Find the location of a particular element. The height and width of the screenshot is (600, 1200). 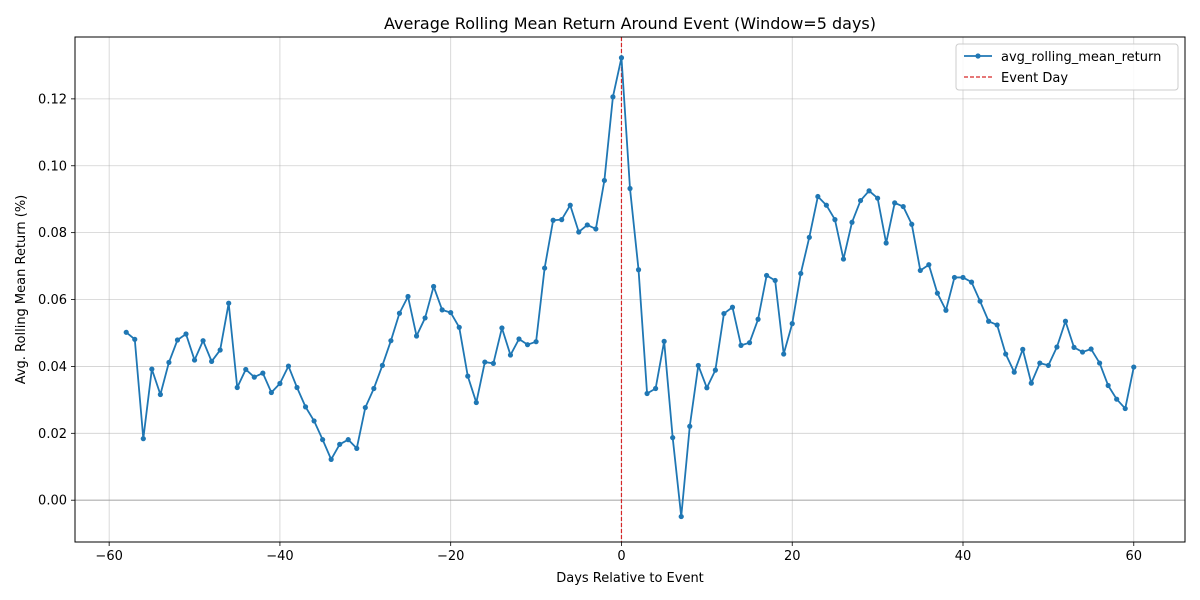

x-tick-label: −60 is located at coordinates (108, 556).